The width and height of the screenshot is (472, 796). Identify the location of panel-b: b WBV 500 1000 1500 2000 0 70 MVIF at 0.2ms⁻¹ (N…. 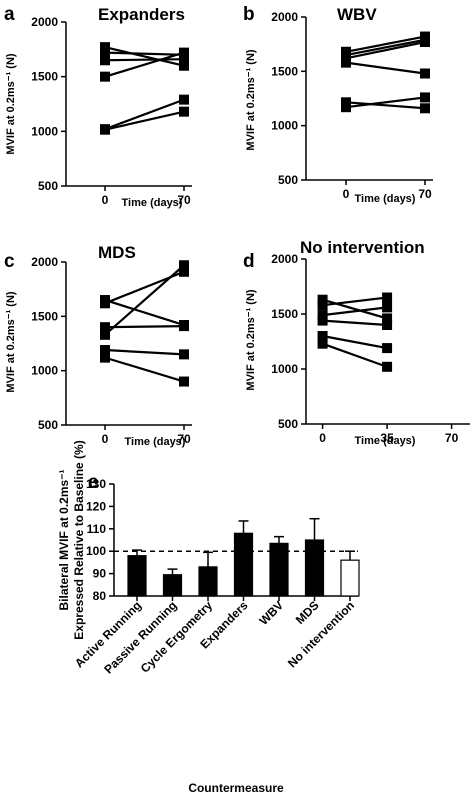
(338, 104).